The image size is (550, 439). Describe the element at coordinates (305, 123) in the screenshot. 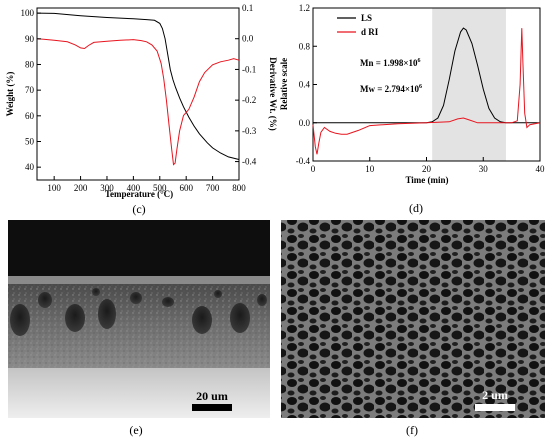

I see `gpc-y-tick-label: 0.0` at that location.